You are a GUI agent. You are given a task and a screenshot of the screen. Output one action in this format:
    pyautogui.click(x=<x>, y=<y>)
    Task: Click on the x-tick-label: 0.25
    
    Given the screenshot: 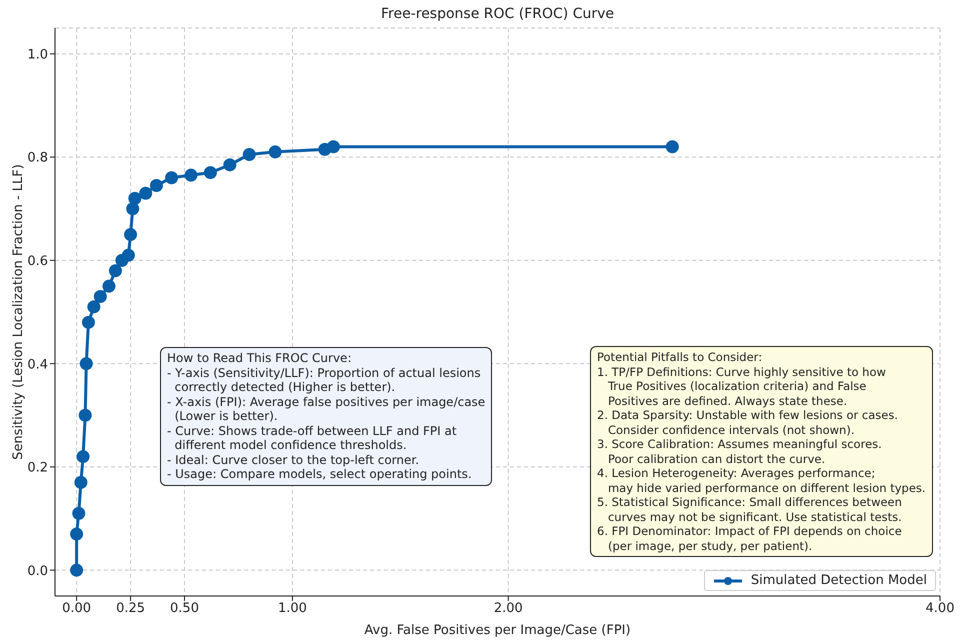 What is the action you would take?
    pyautogui.click(x=131, y=608)
    